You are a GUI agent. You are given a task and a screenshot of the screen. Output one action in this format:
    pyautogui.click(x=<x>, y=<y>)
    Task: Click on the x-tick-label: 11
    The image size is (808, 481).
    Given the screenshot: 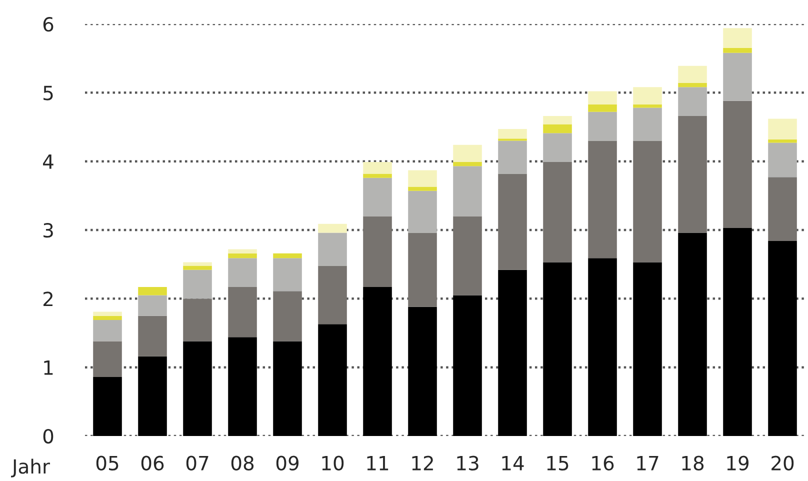 What is the action you would take?
    pyautogui.click(x=377, y=463)
    